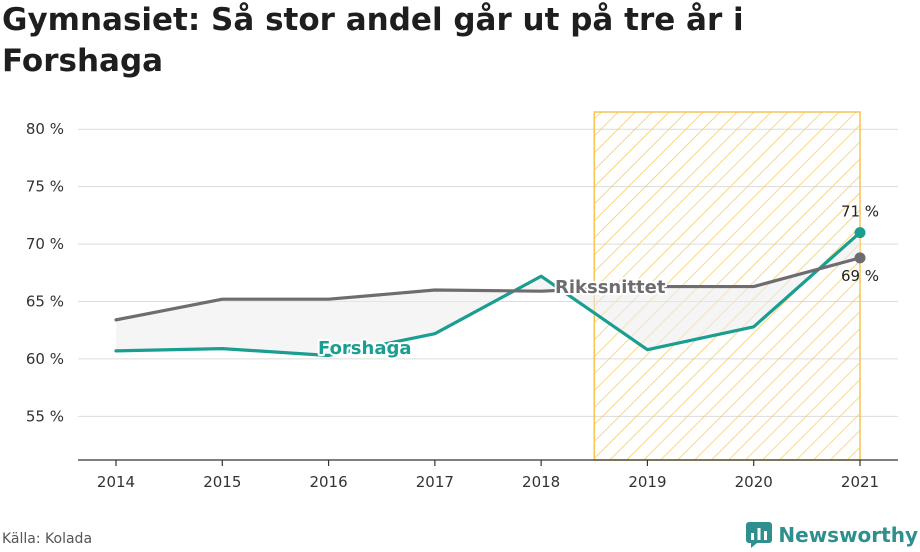 Image resolution: width=920 pixels, height=552 pixels. I want to click on y-tick-label: 60 %, so click(45, 359).